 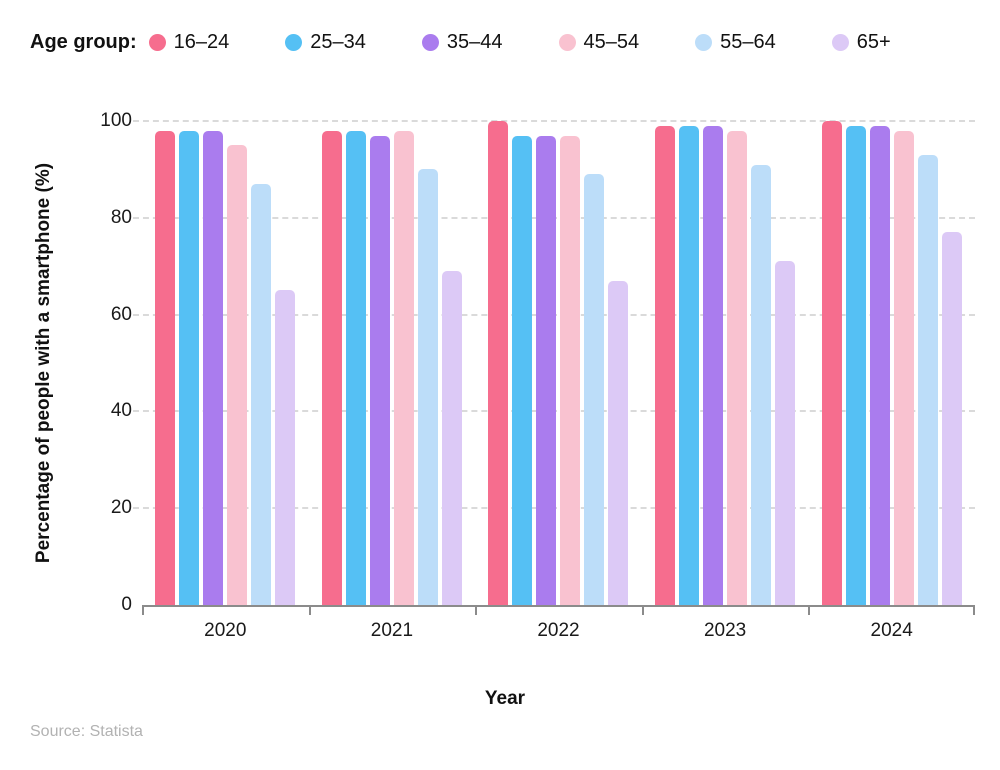 I want to click on bar-group-2022, so click(x=558, y=363).